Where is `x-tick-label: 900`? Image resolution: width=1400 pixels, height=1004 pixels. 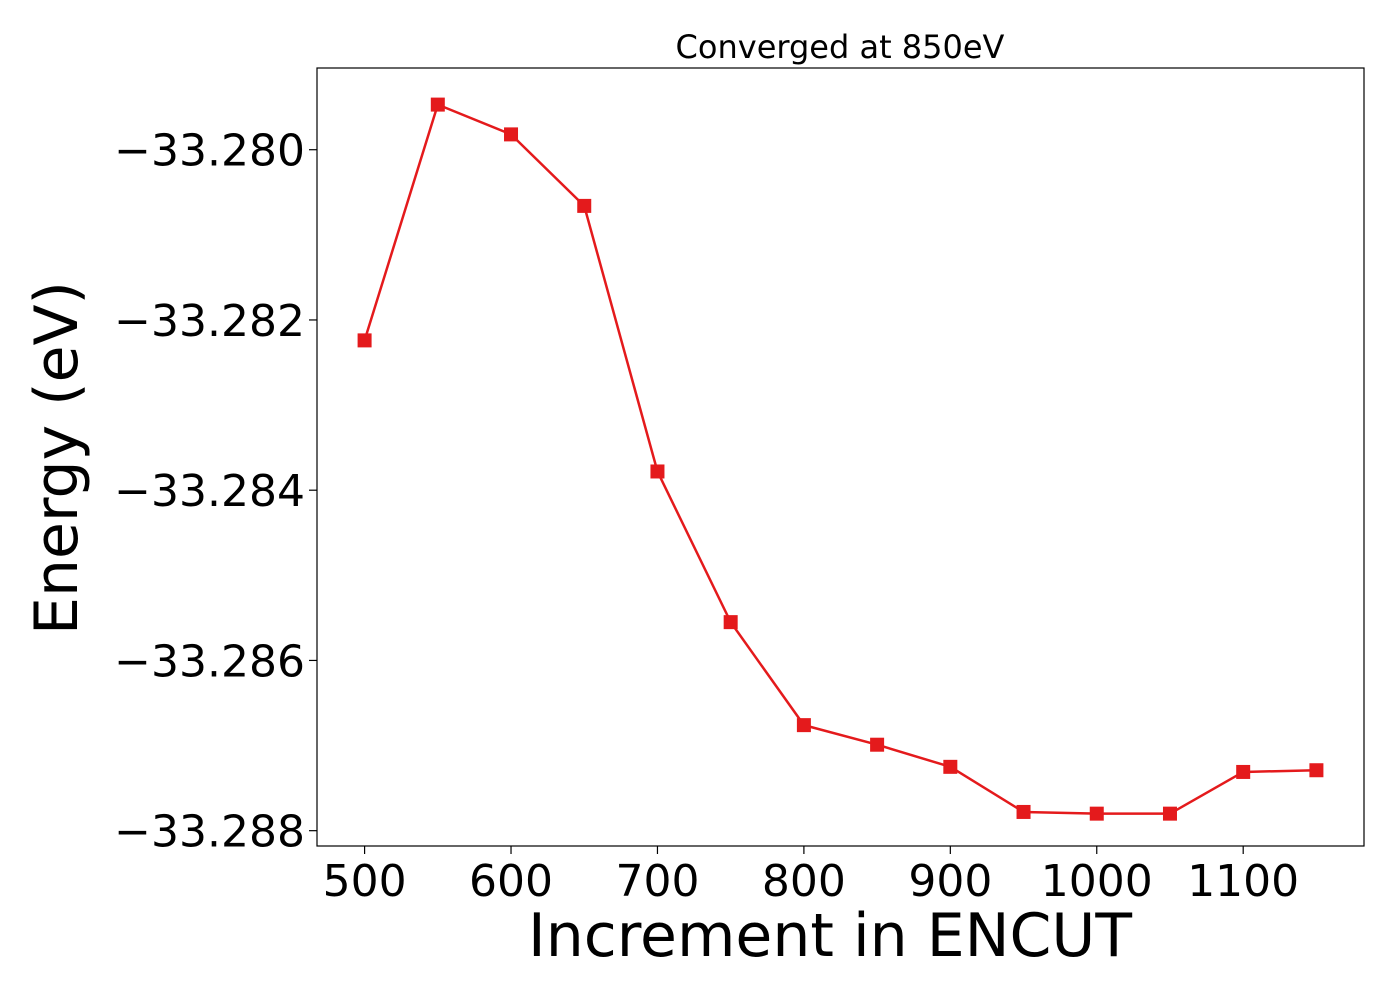
x-tick-label: 900 is located at coordinates (950, 881).